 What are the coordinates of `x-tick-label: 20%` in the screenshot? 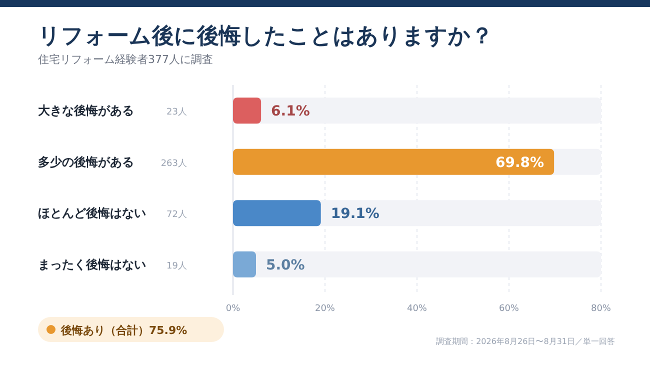 It's located at (325, 309).